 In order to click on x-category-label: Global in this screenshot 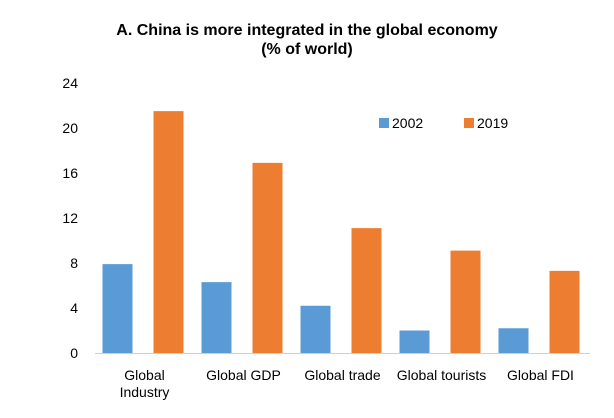, I will do `click(144, 375)`.